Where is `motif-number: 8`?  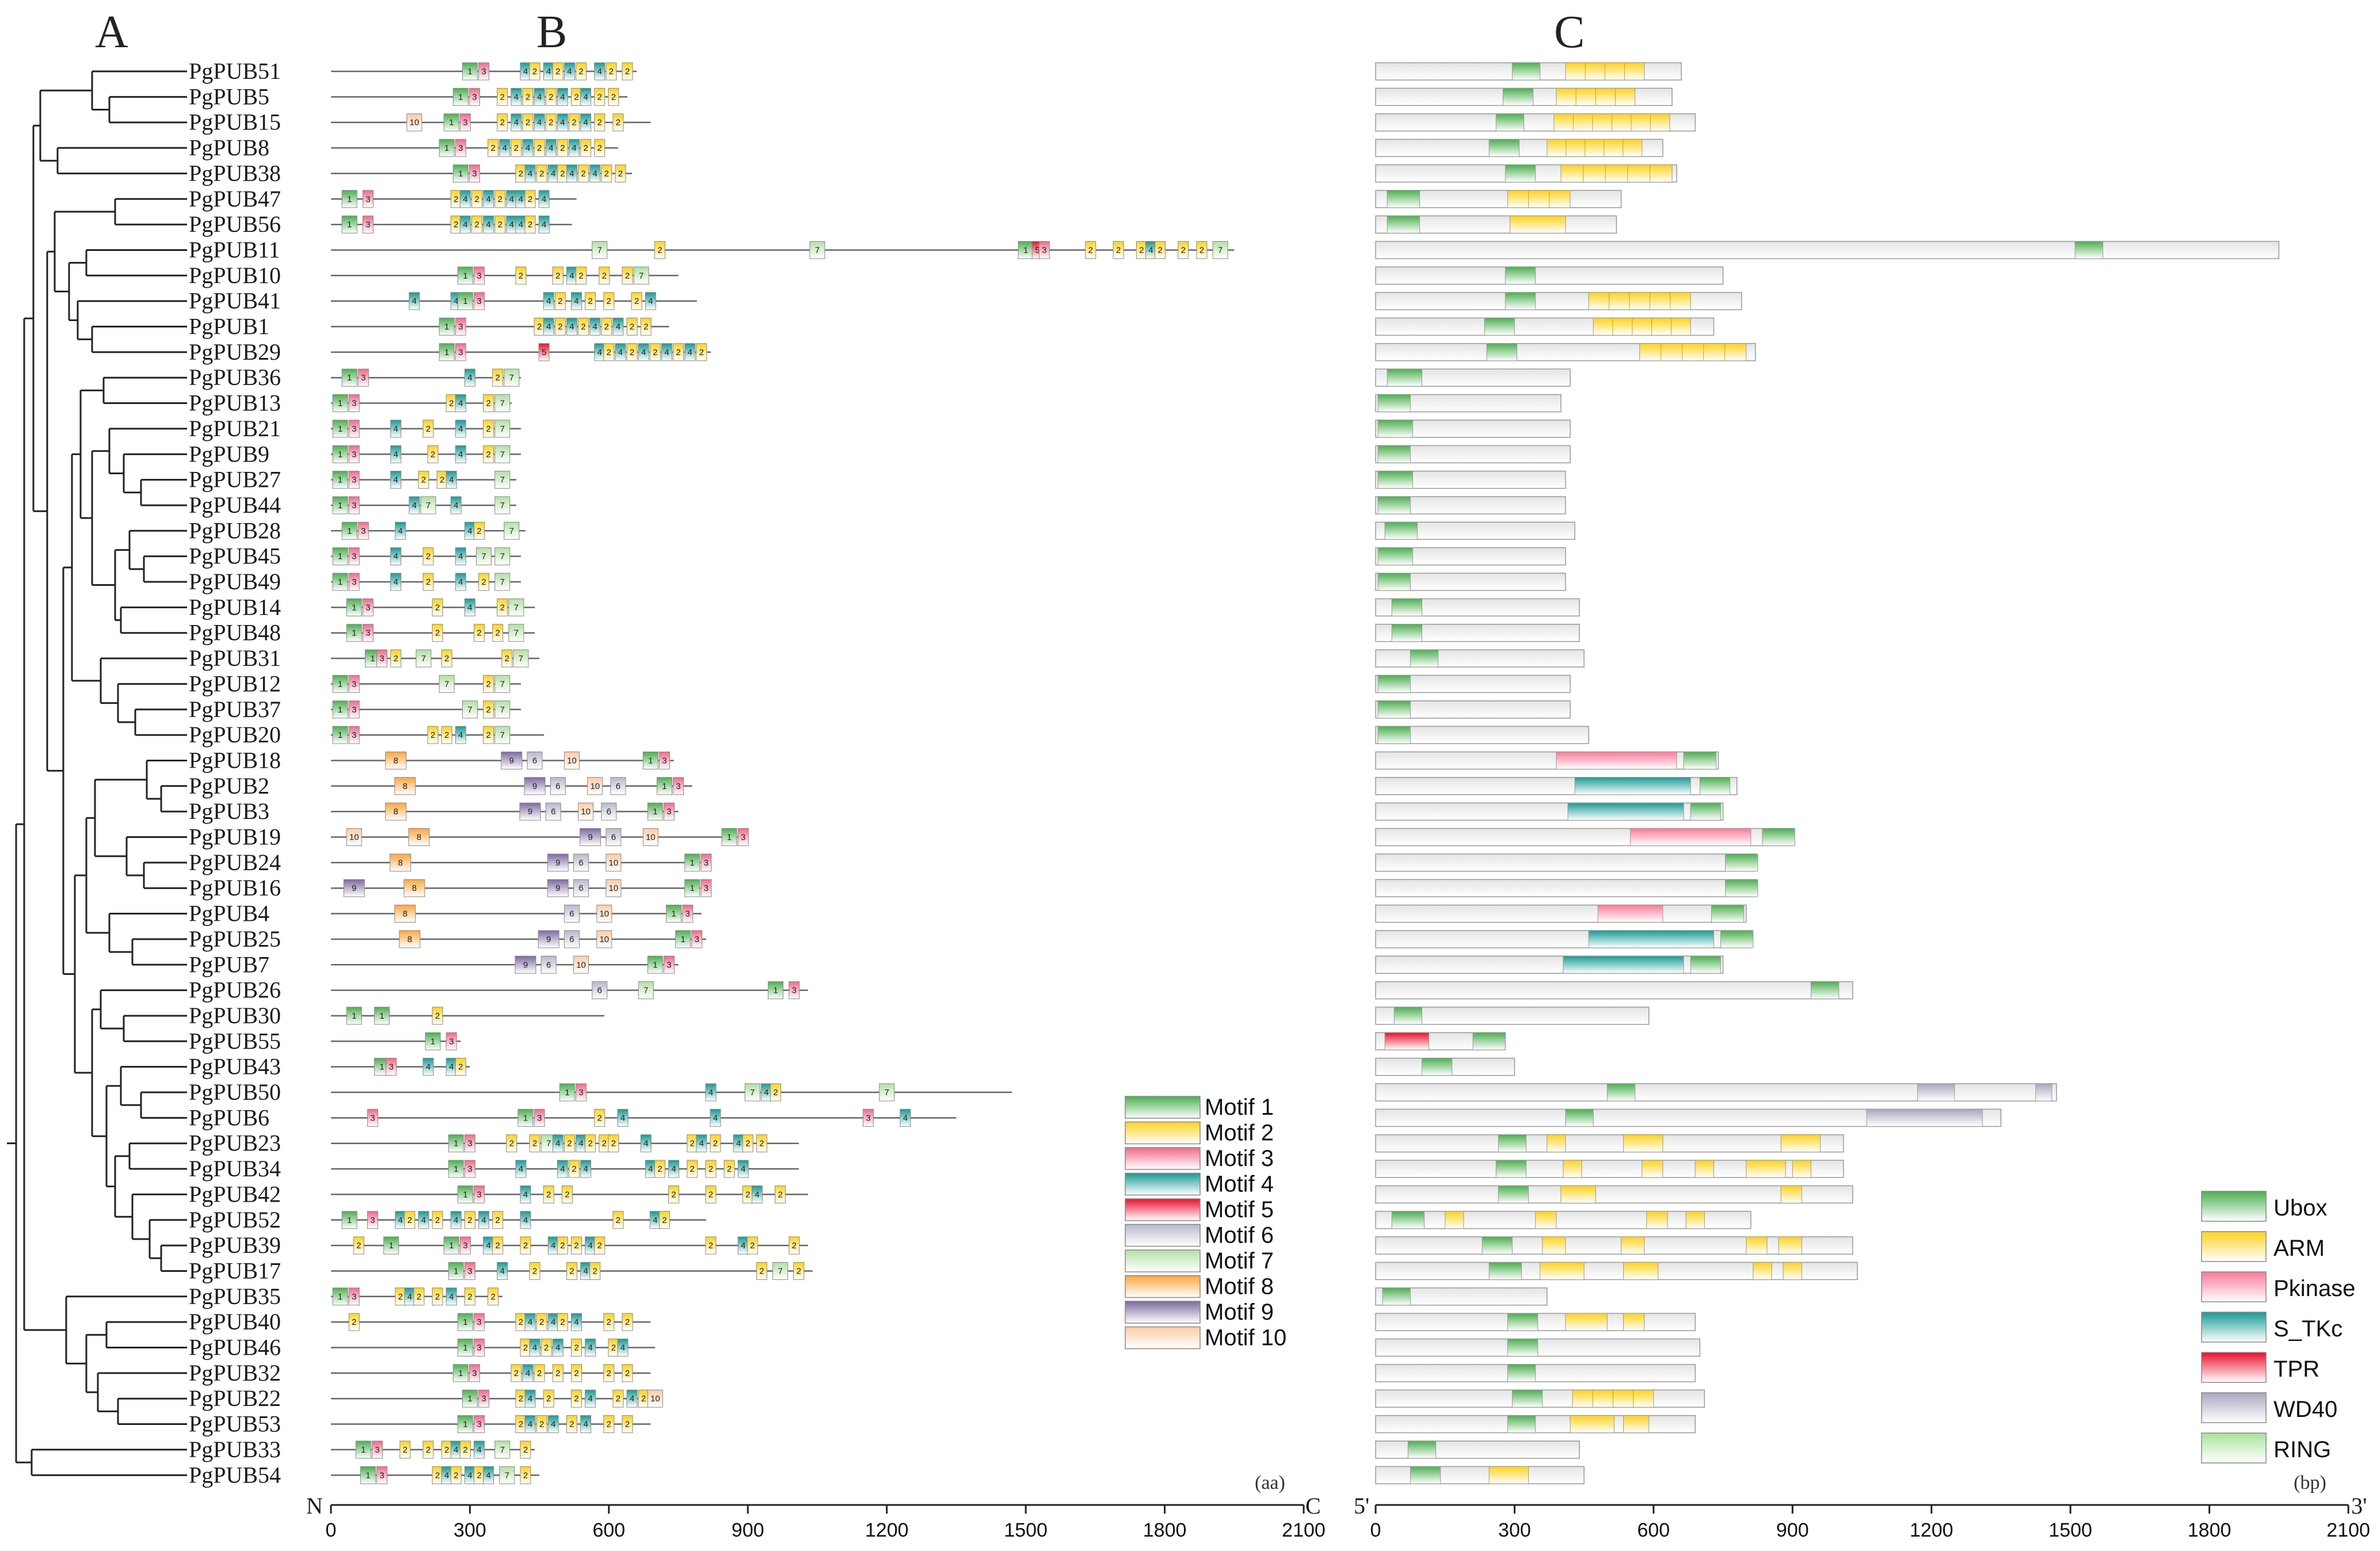
motif-number: 8 is located at coordinates (395, 760).